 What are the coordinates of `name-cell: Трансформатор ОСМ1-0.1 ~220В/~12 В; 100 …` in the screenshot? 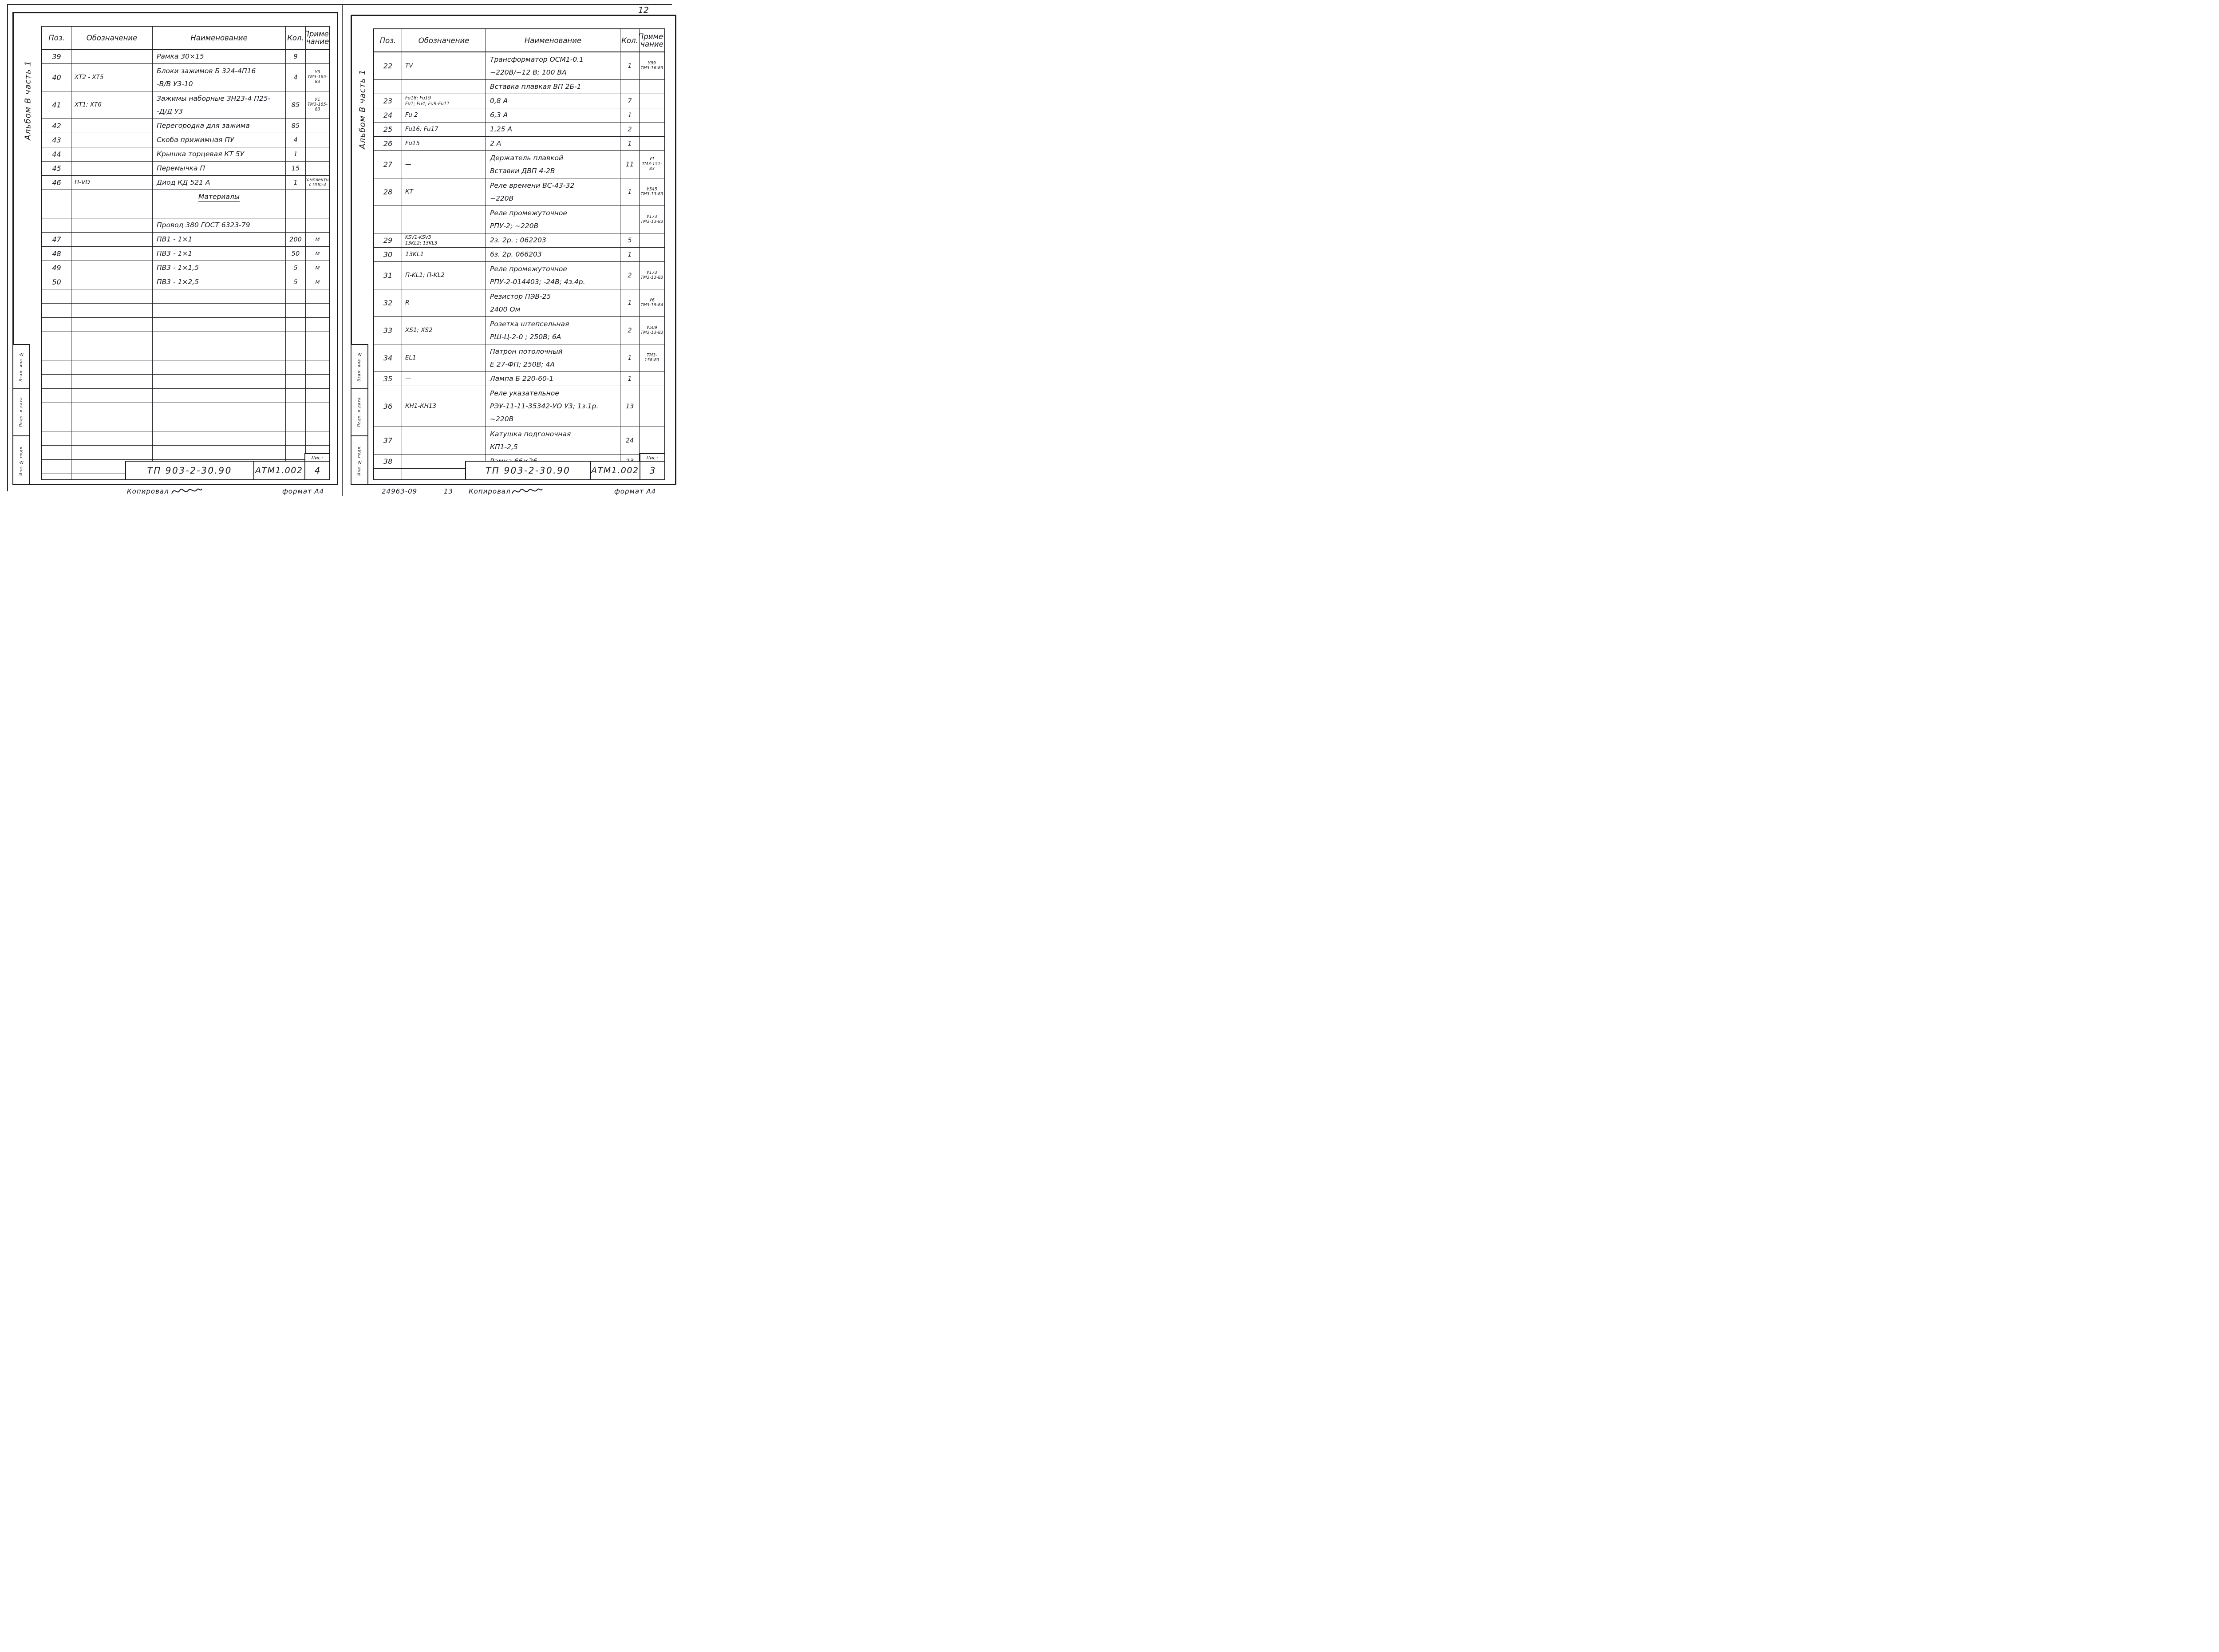 It's located at (553, 65).